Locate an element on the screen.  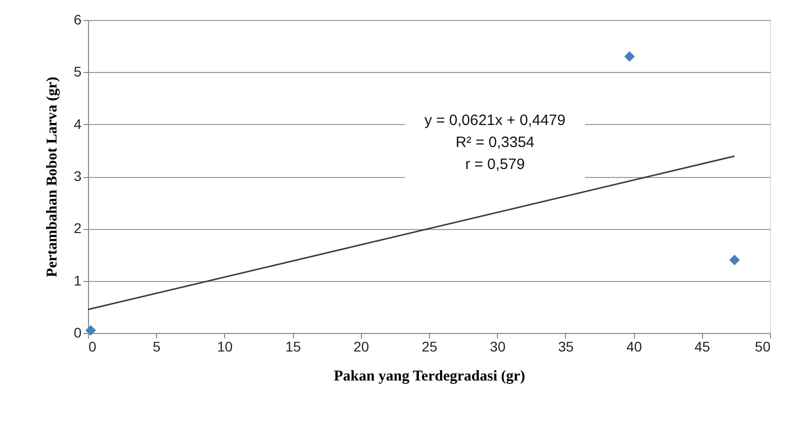
y-tick-label: 6 is located at coordinates (78, 20).